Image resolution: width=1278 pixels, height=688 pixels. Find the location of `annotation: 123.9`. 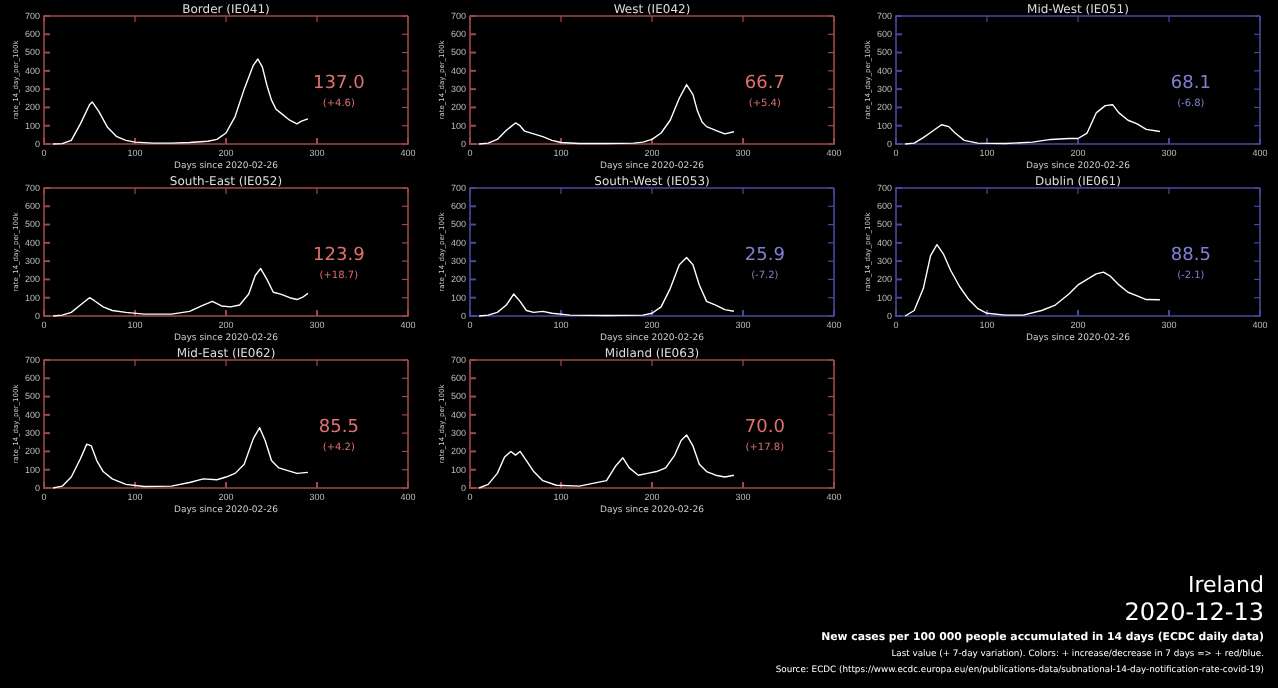

annotation: 123.9 is located at coordinates (339, 255).